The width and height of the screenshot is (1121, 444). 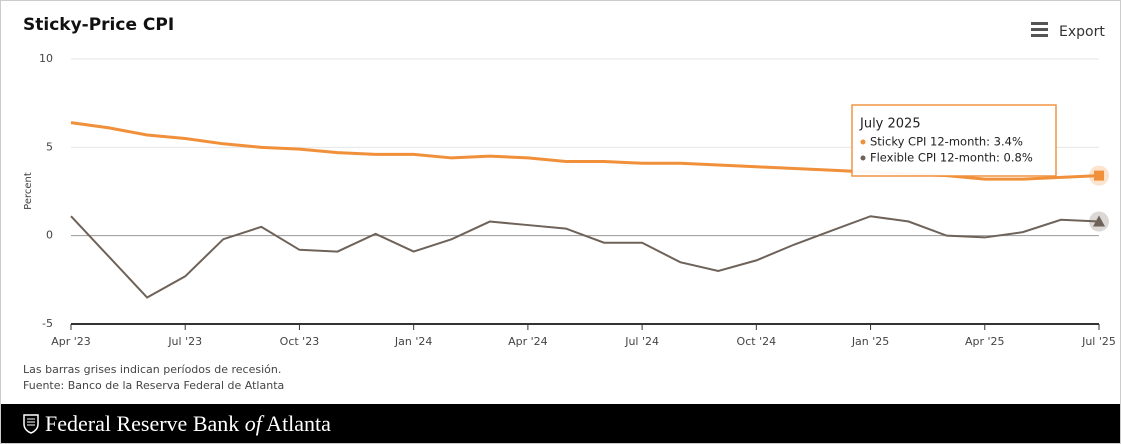 What do you see at coordinates (890, 124) in the screenshot?
I see `tooltip-title: July 2025` at bounding box center [890, 124].